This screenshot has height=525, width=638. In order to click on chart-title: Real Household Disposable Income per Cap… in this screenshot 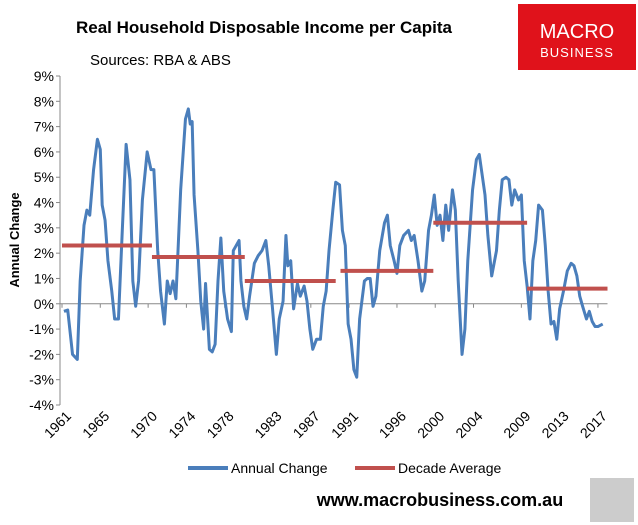, I will do `click(264, 27)`.